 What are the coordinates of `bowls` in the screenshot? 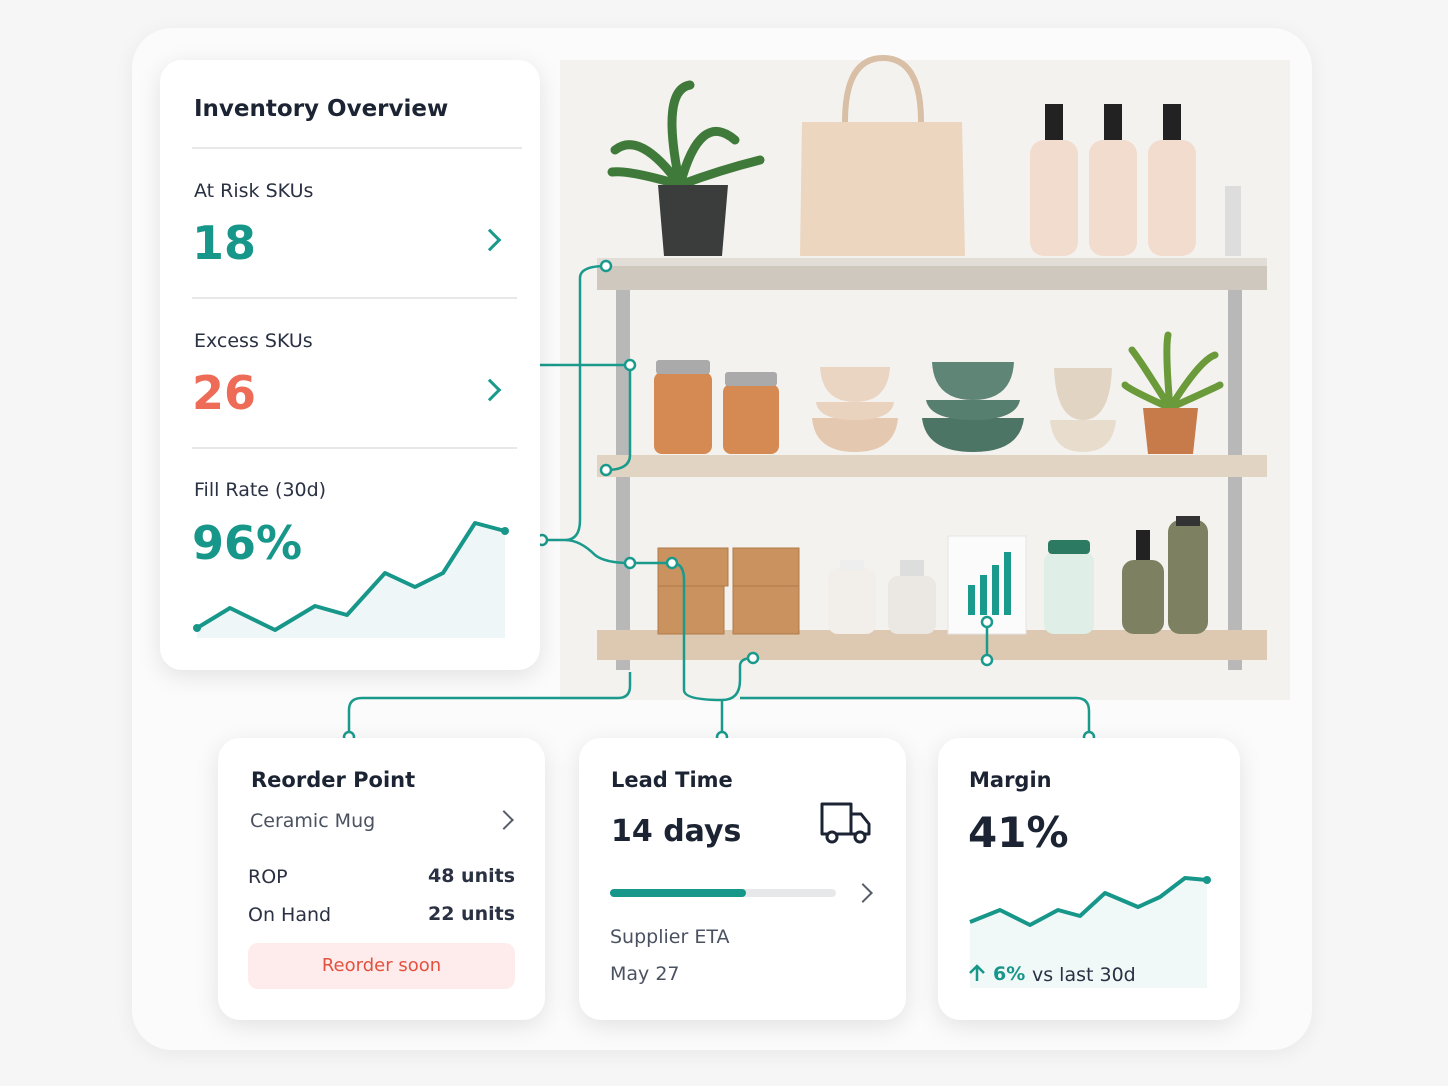 It's located at (964, 407).